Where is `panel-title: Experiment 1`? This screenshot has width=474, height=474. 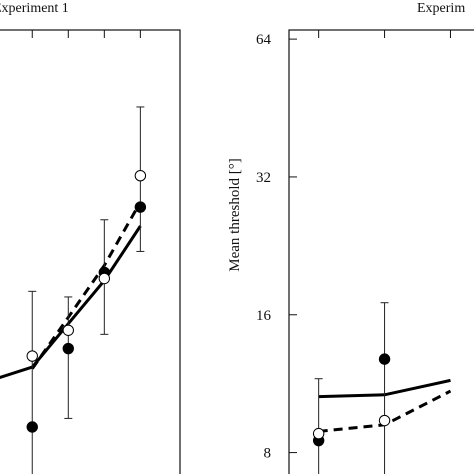
panel-title: Experiment 1 is located at coordinates (34, 8).